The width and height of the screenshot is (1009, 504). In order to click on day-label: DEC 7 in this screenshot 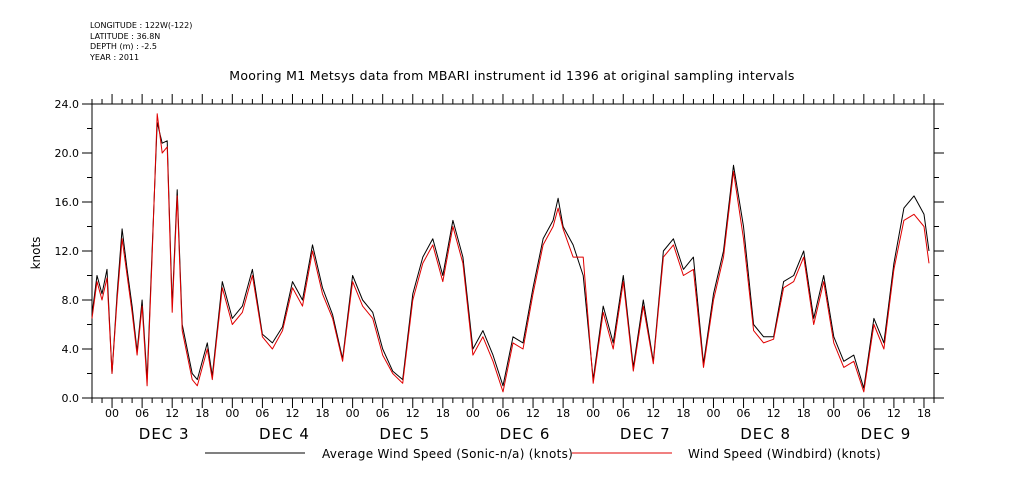, I will do `click(645, 434)`.